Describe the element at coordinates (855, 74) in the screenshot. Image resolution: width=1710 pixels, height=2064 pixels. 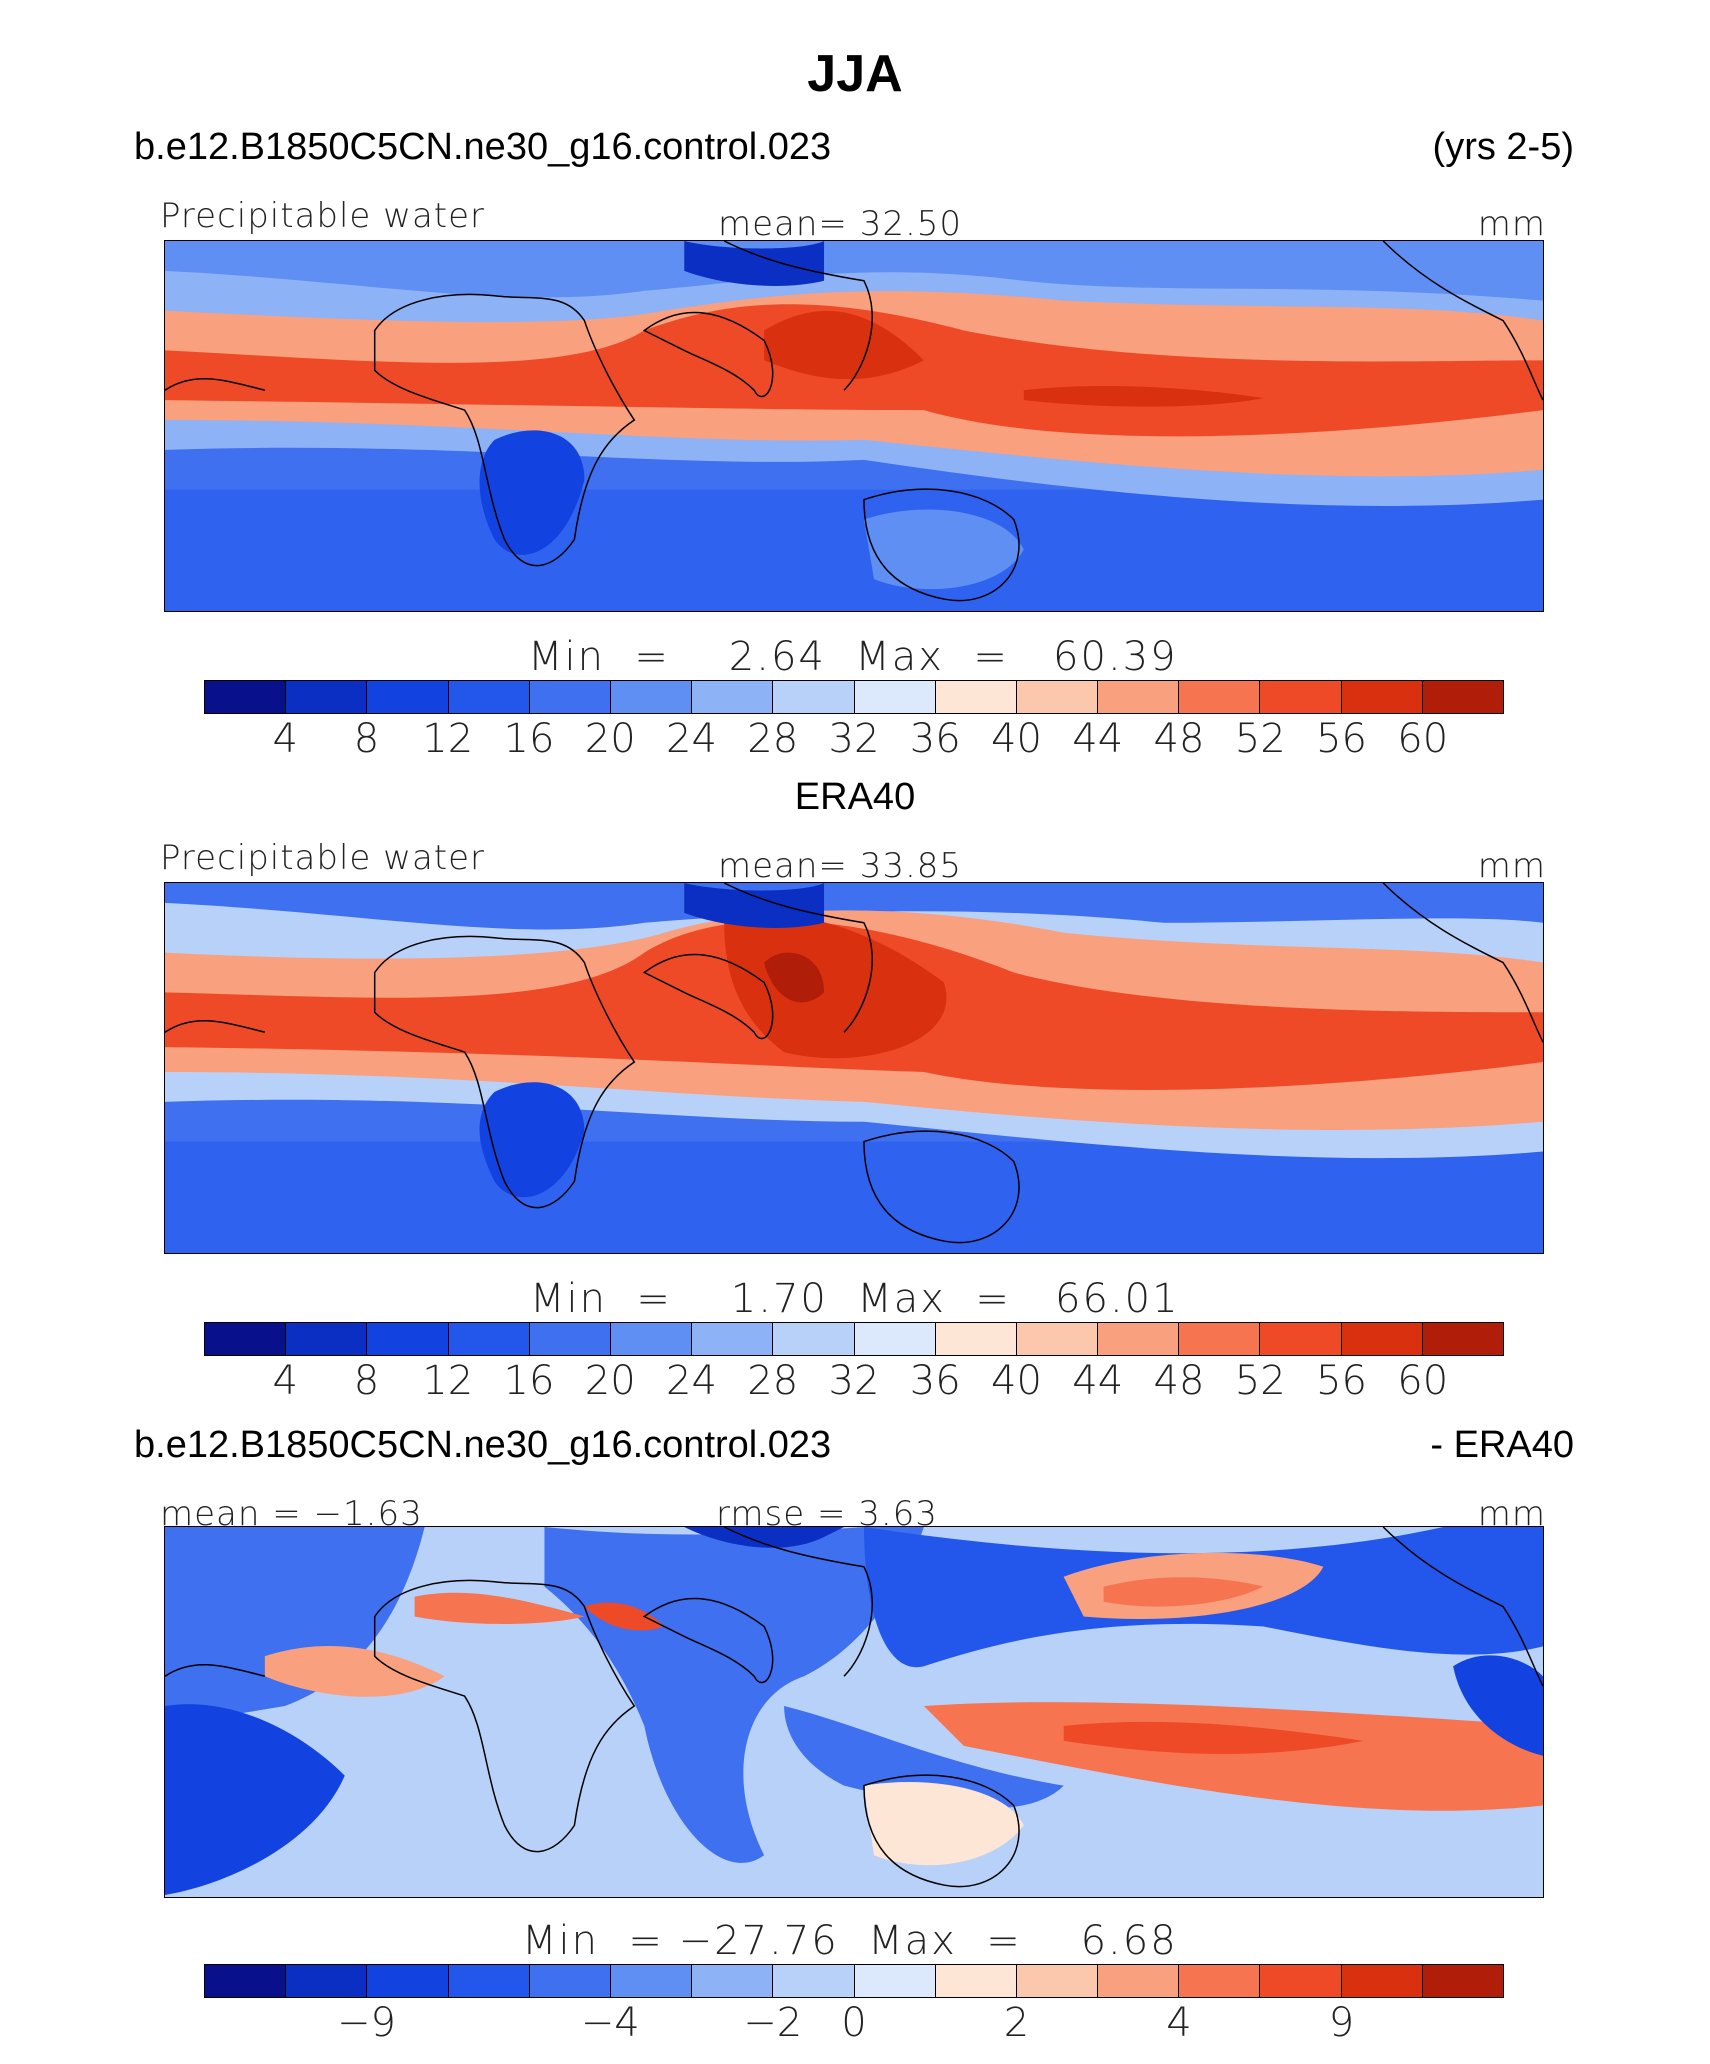
I see `plot-title: JJA` at that location.